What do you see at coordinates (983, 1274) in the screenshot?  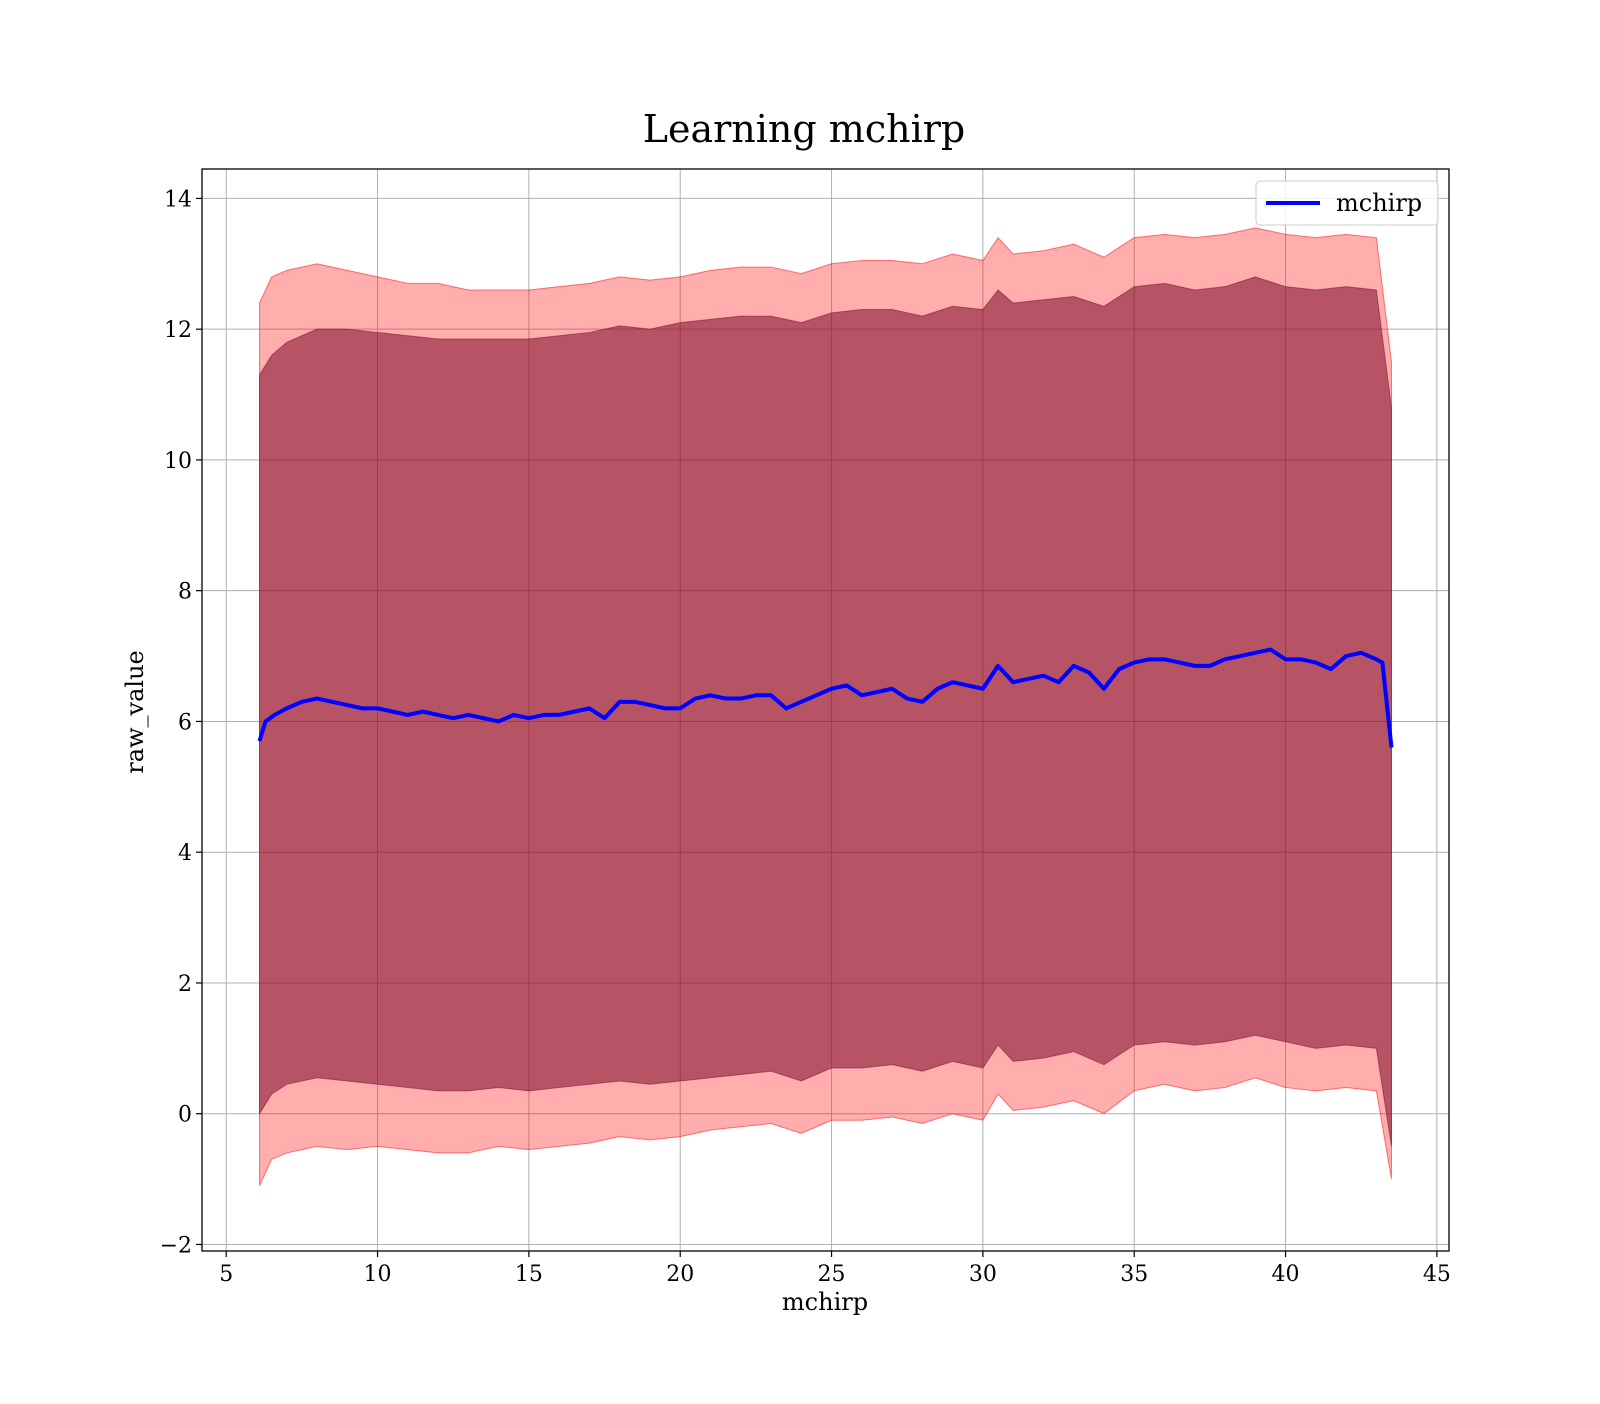 I see `x-tick-label: 30` at bounding box center [983, 1274].